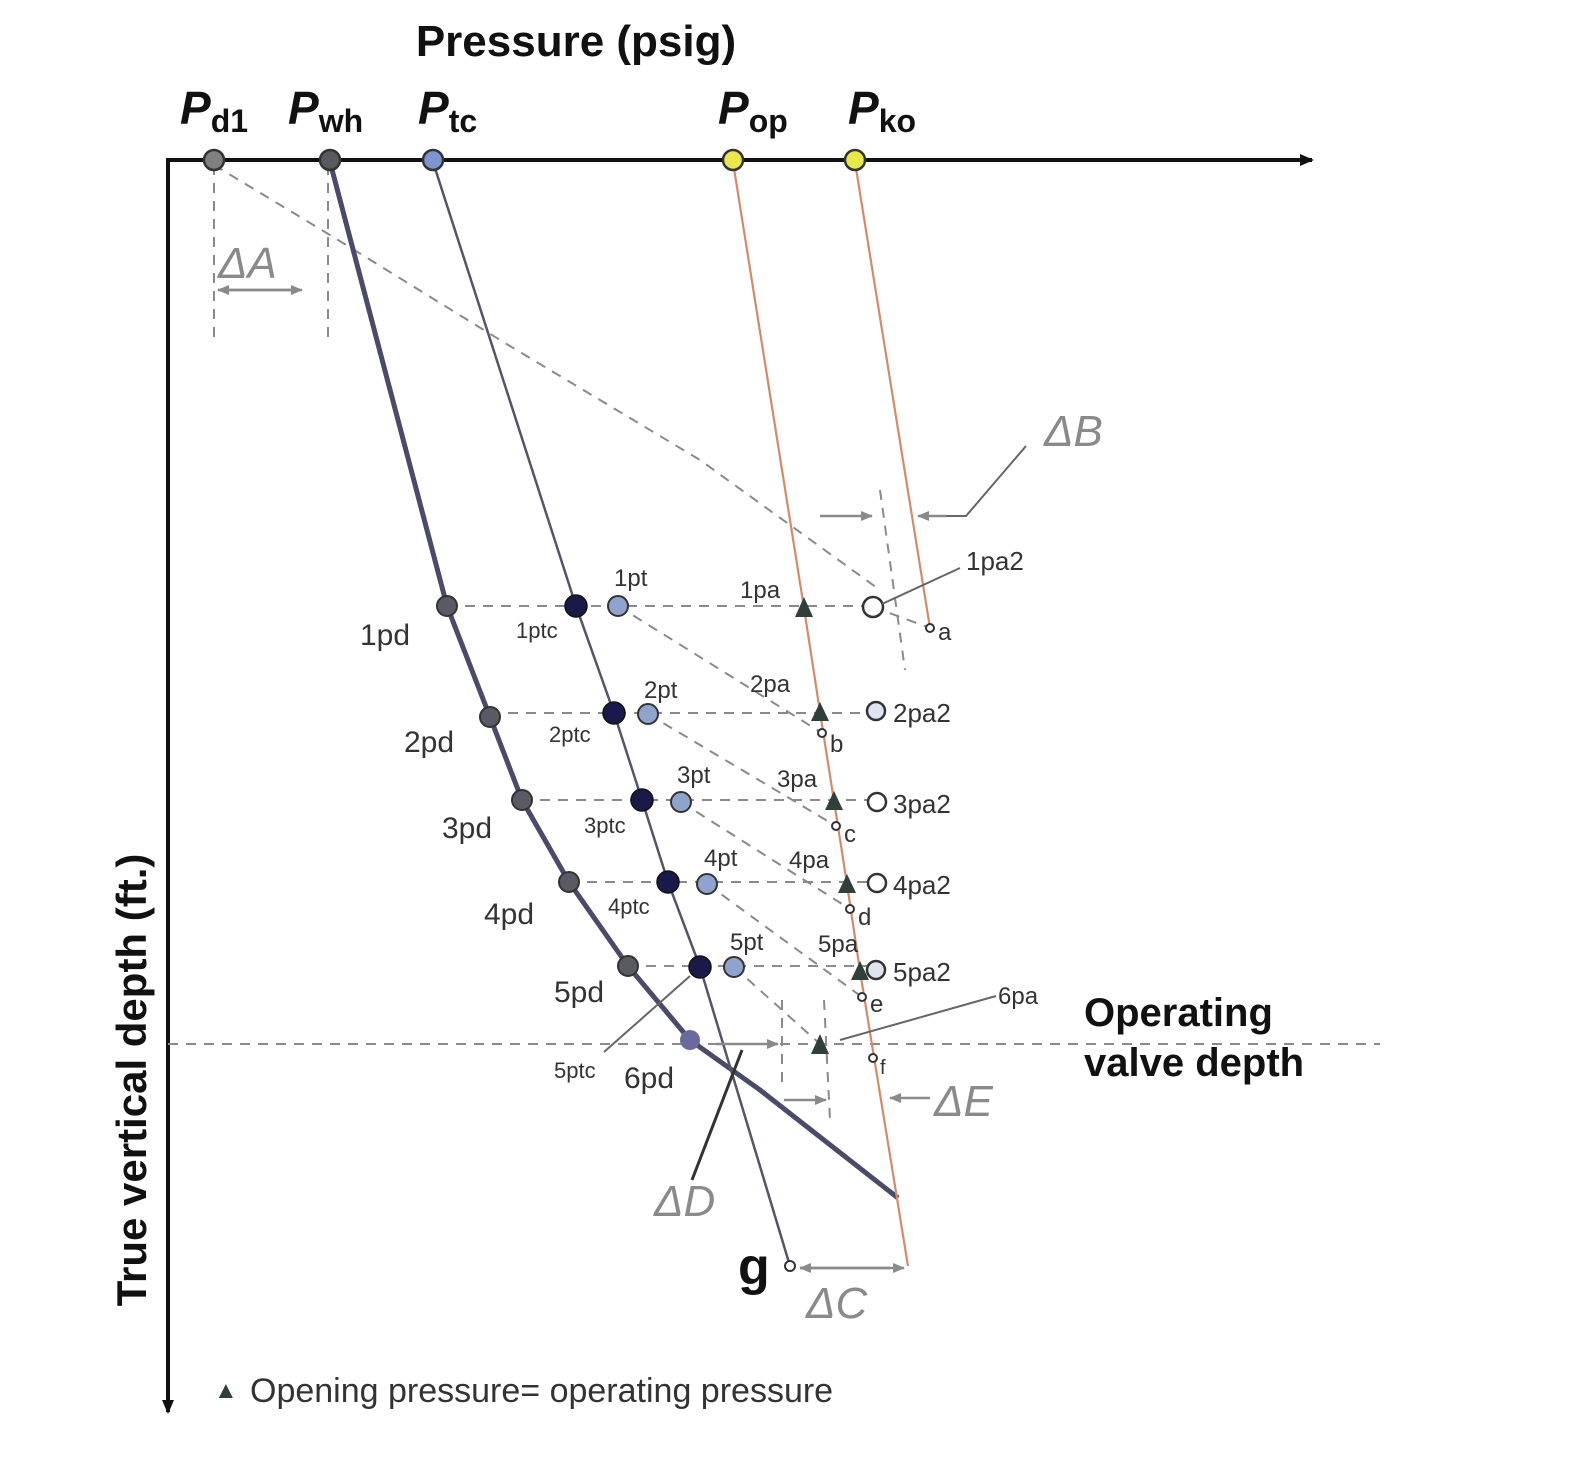 Image resolution: width=1582 pixels, height=1476 pixels. What do you see at coordinates (661, 690) in the screenshot?
I see `label-2pt: 2pt` at bounding box center [661, 690].